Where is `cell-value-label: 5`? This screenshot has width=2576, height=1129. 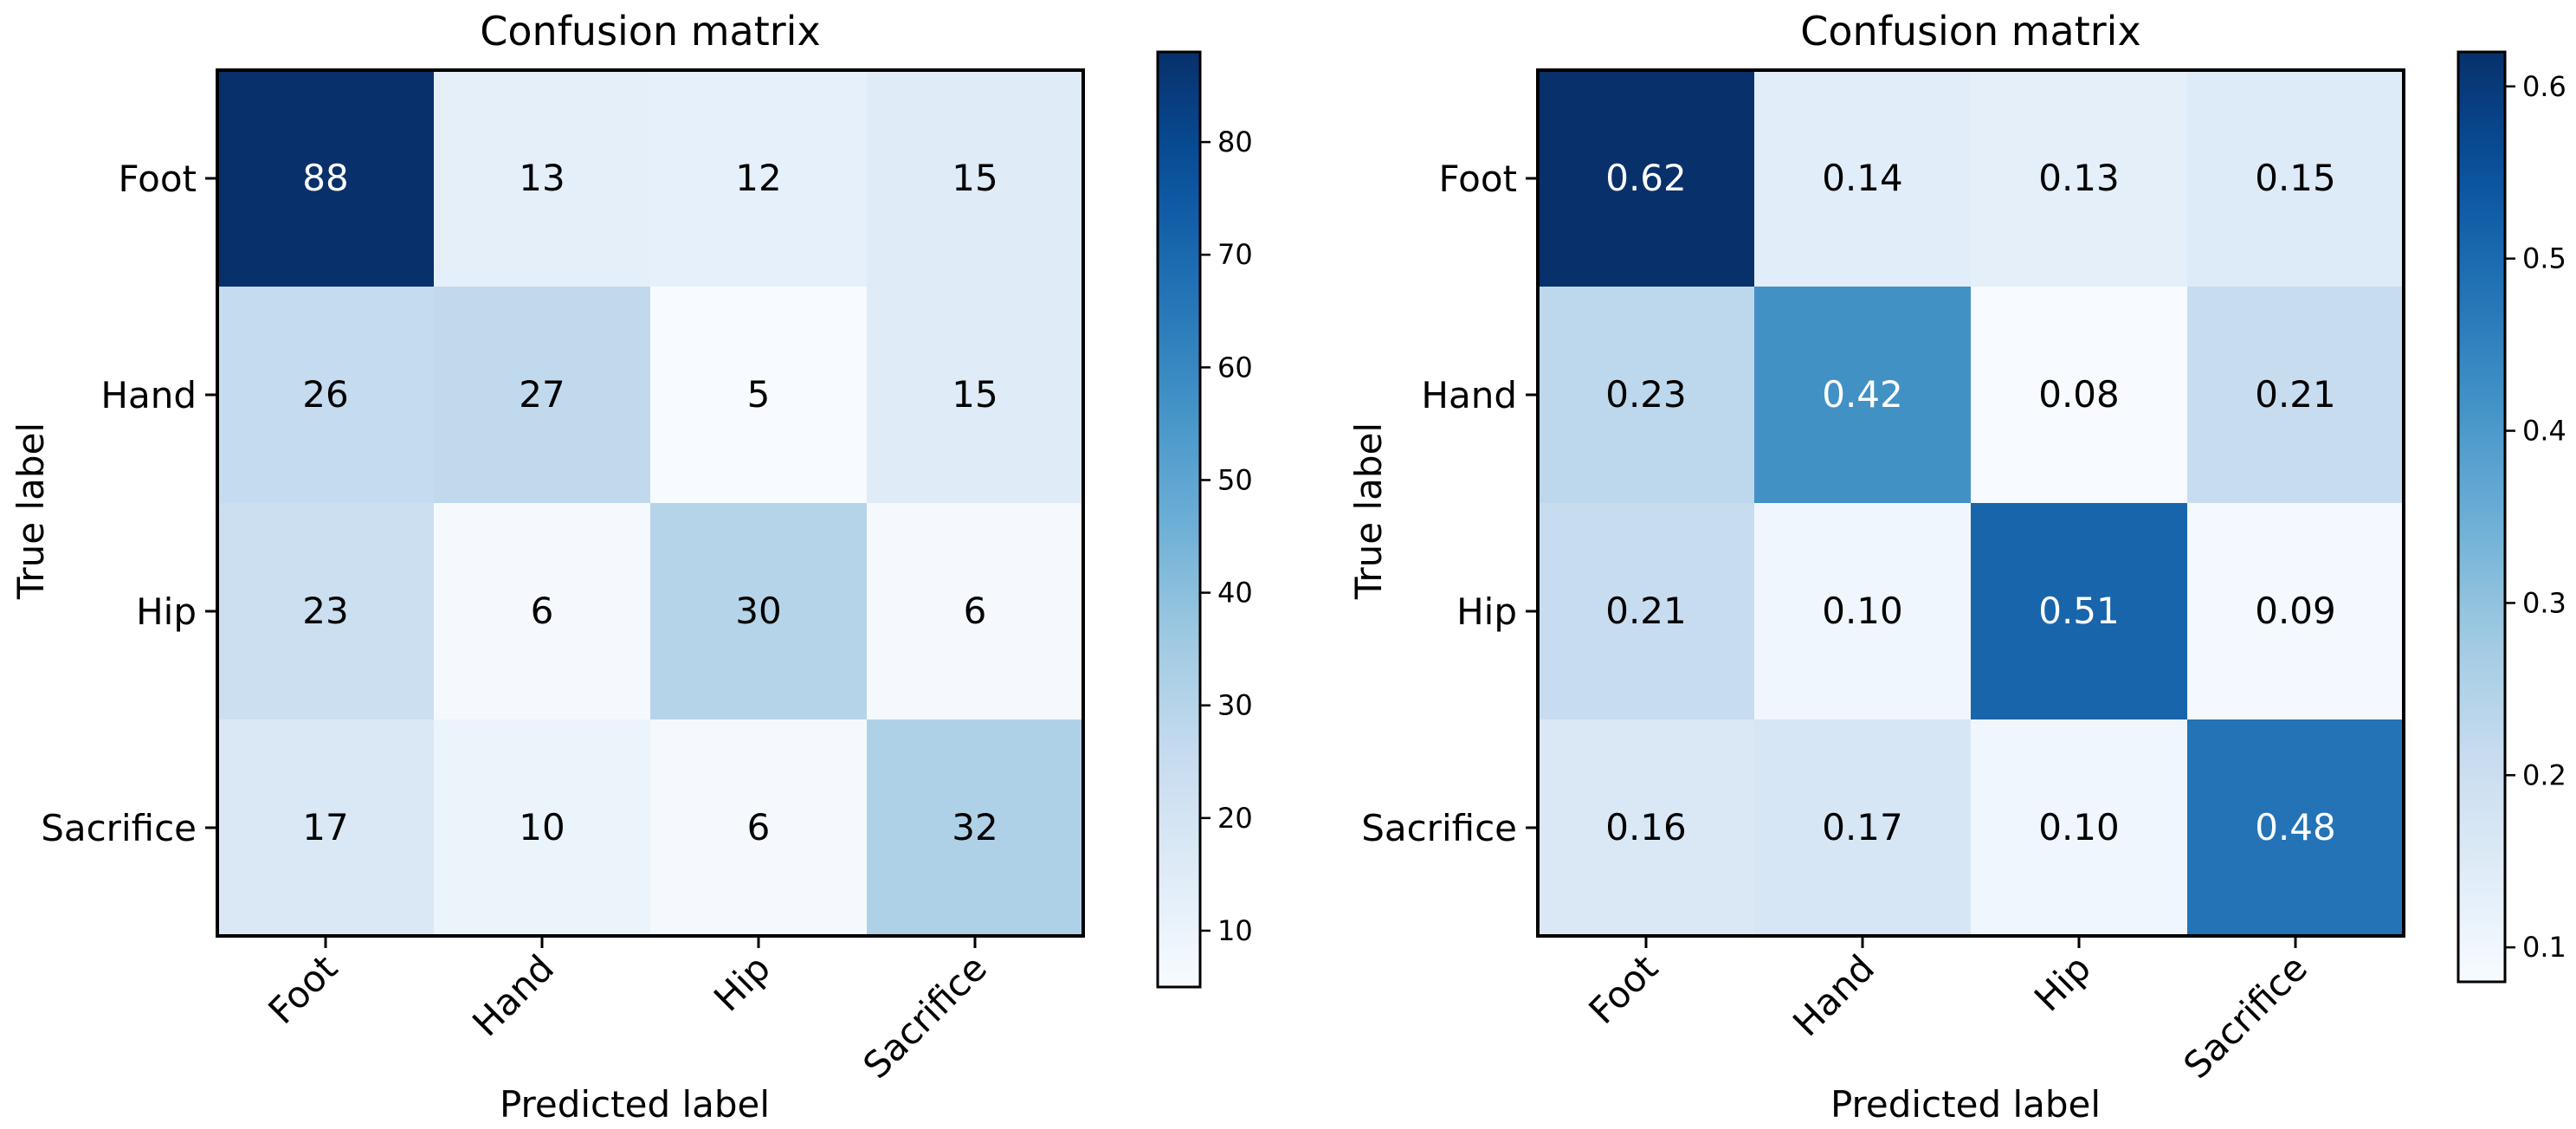
cell-value-label: 5 is located at coordinates (759, 394).